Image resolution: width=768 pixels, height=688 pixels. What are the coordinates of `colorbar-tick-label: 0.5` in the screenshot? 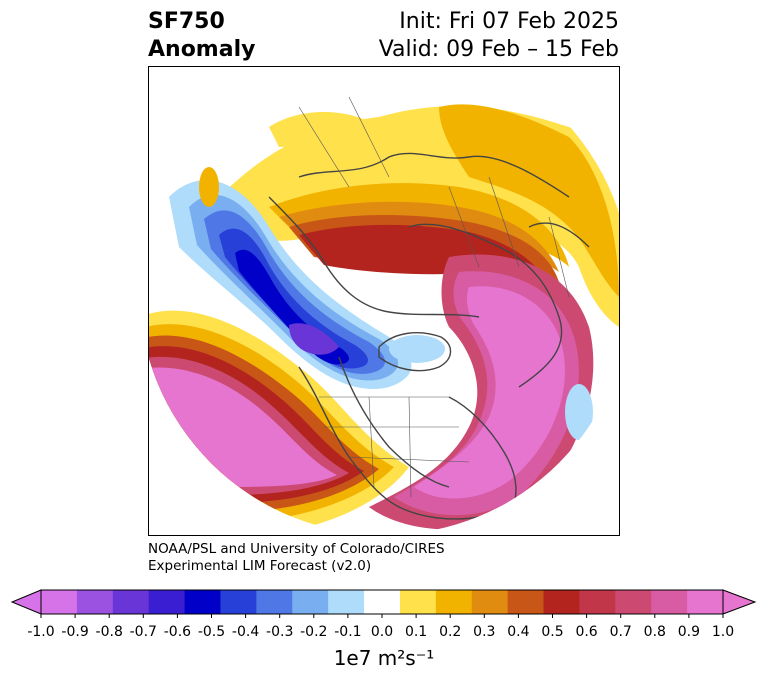 It's located at (552, 632).